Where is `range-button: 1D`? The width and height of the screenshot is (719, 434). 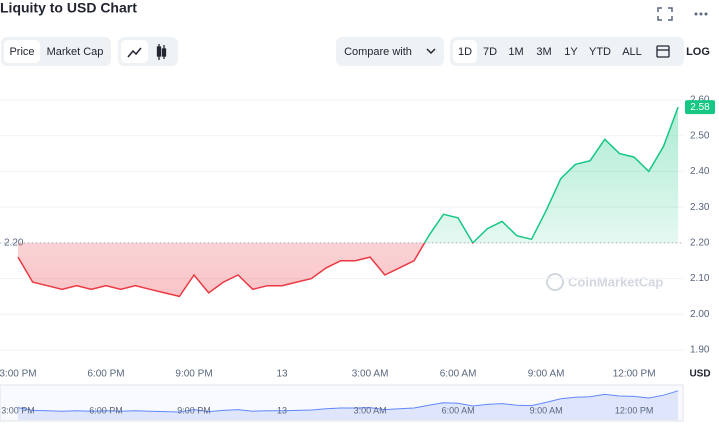
range-button: 1D is located at coordinates (465, 52).